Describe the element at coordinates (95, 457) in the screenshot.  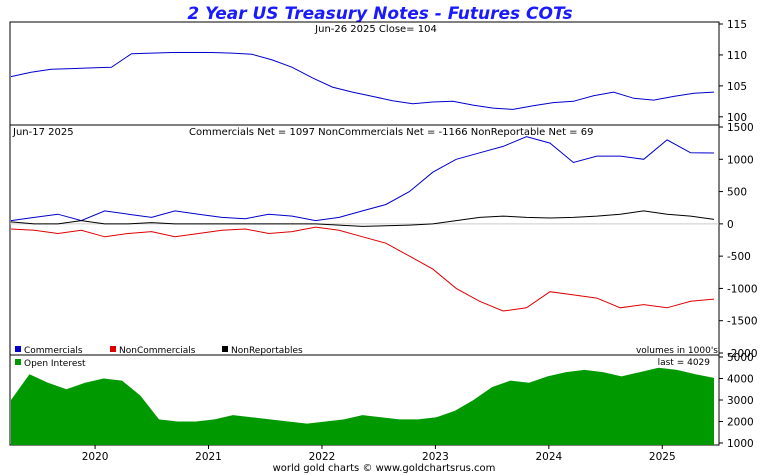
I see `x-tick-label: 2020` at that location.